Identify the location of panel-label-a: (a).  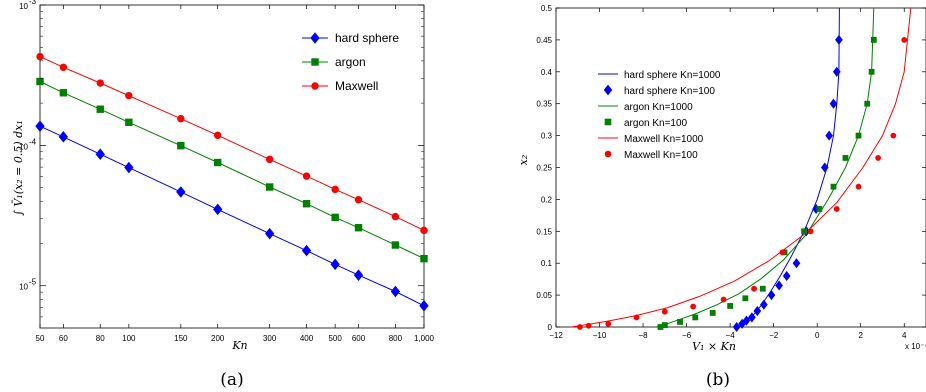
(231, 380).